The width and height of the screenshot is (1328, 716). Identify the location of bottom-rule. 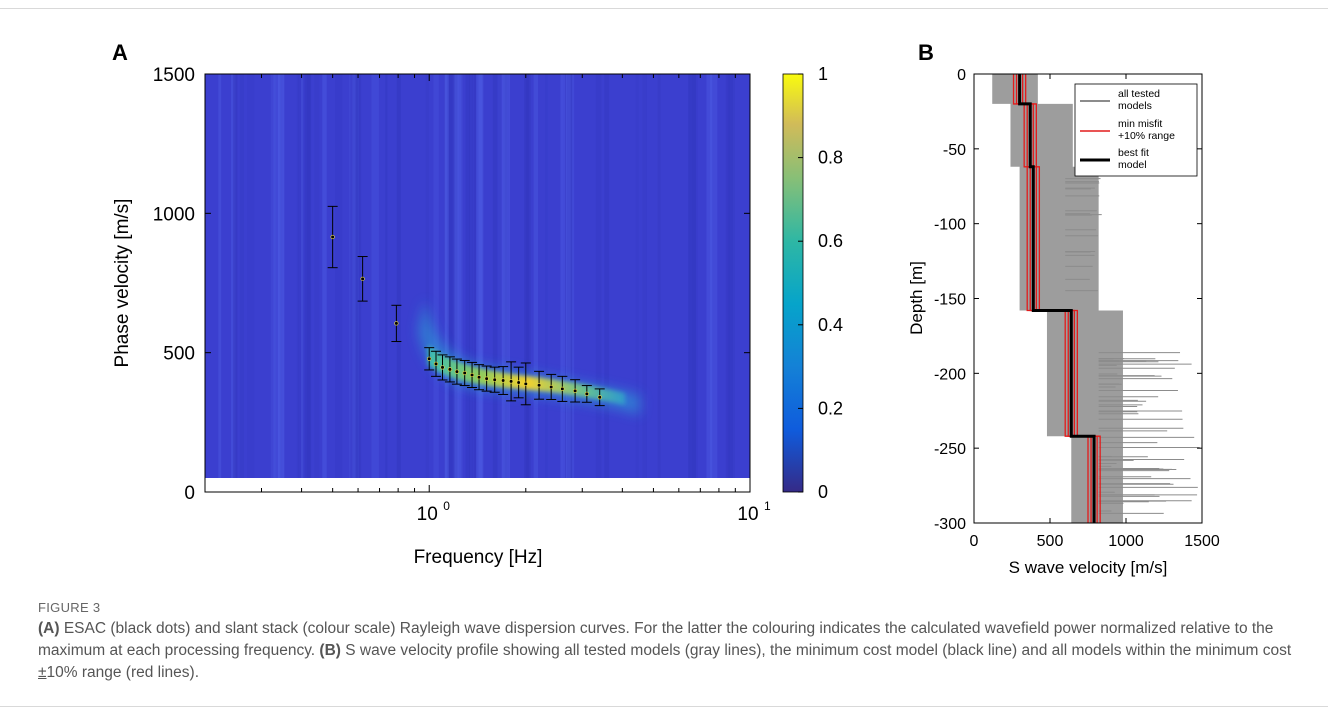
(664, 706).